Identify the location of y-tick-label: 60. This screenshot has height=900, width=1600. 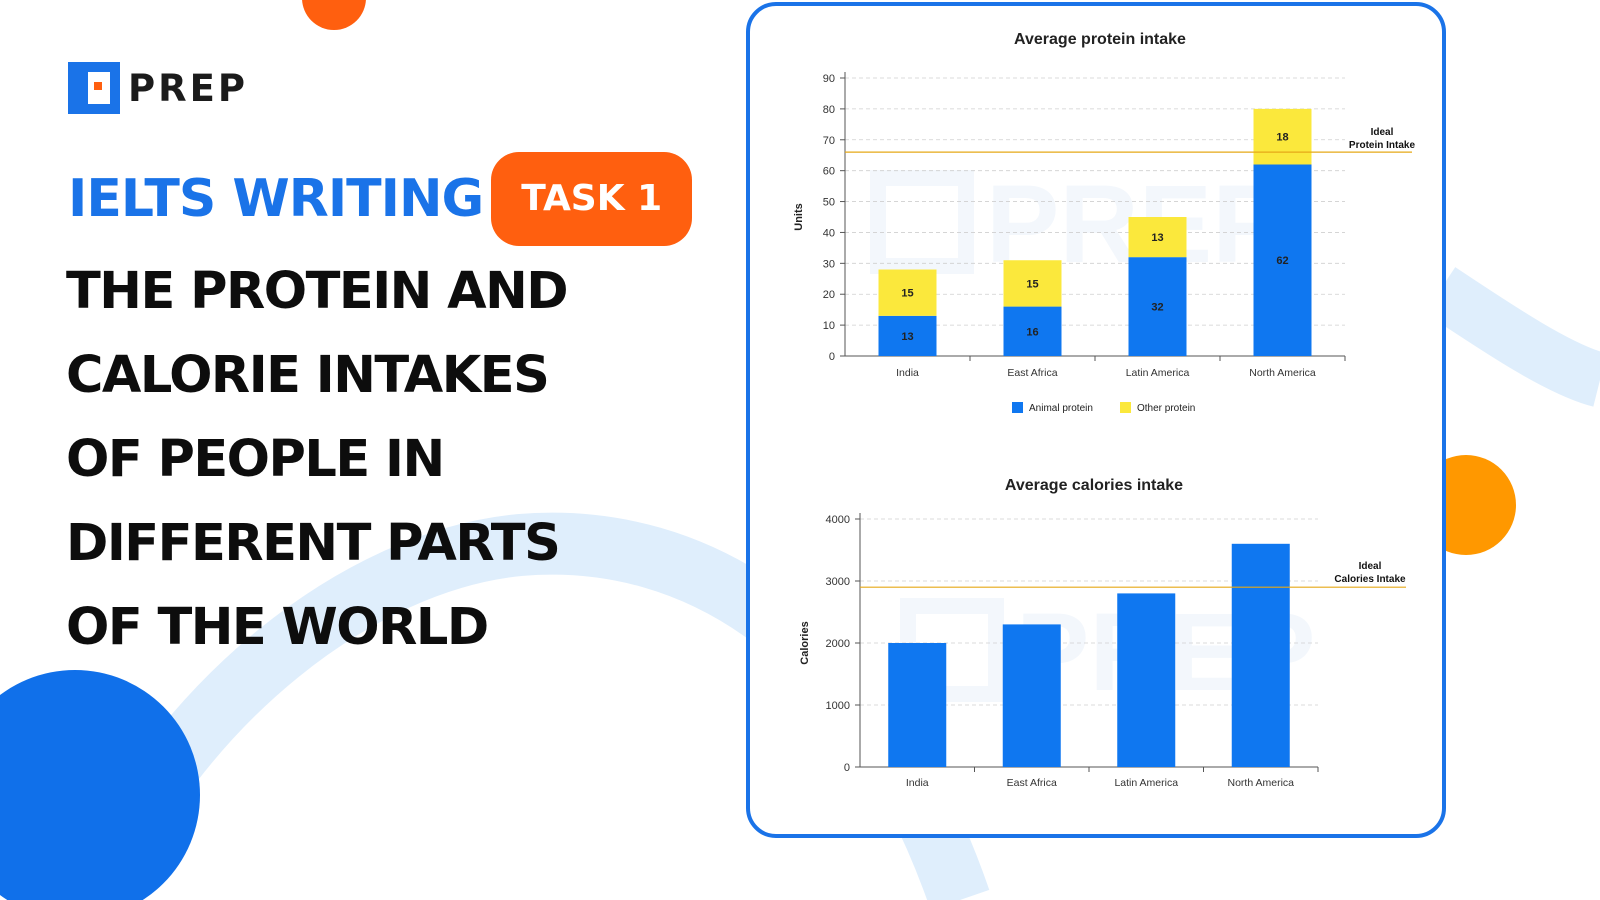
(829, 172).